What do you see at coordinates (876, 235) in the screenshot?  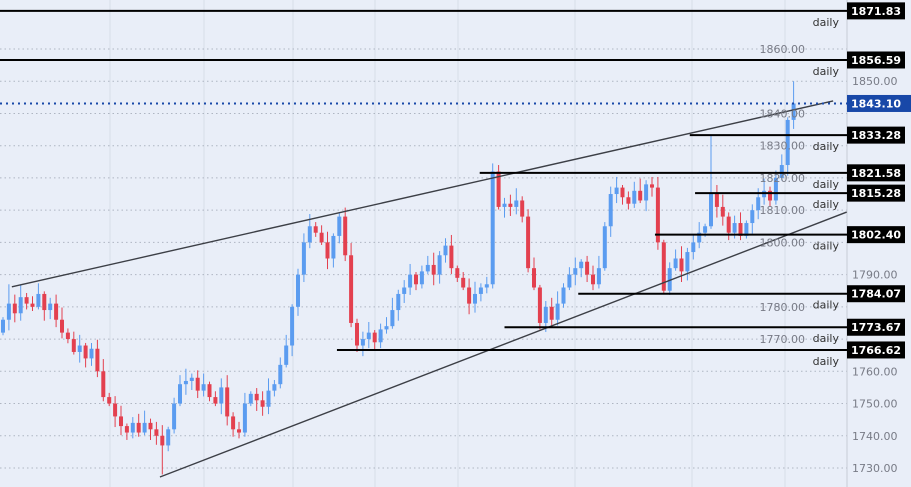 I see `price-label: 1802.40` at bounding box center [876, 235].